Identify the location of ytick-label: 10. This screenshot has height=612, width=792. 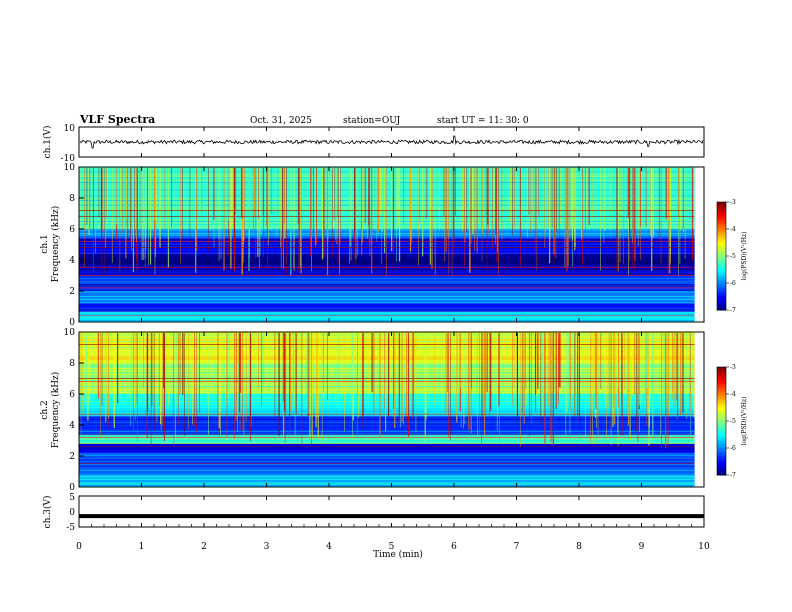
(70, 168).